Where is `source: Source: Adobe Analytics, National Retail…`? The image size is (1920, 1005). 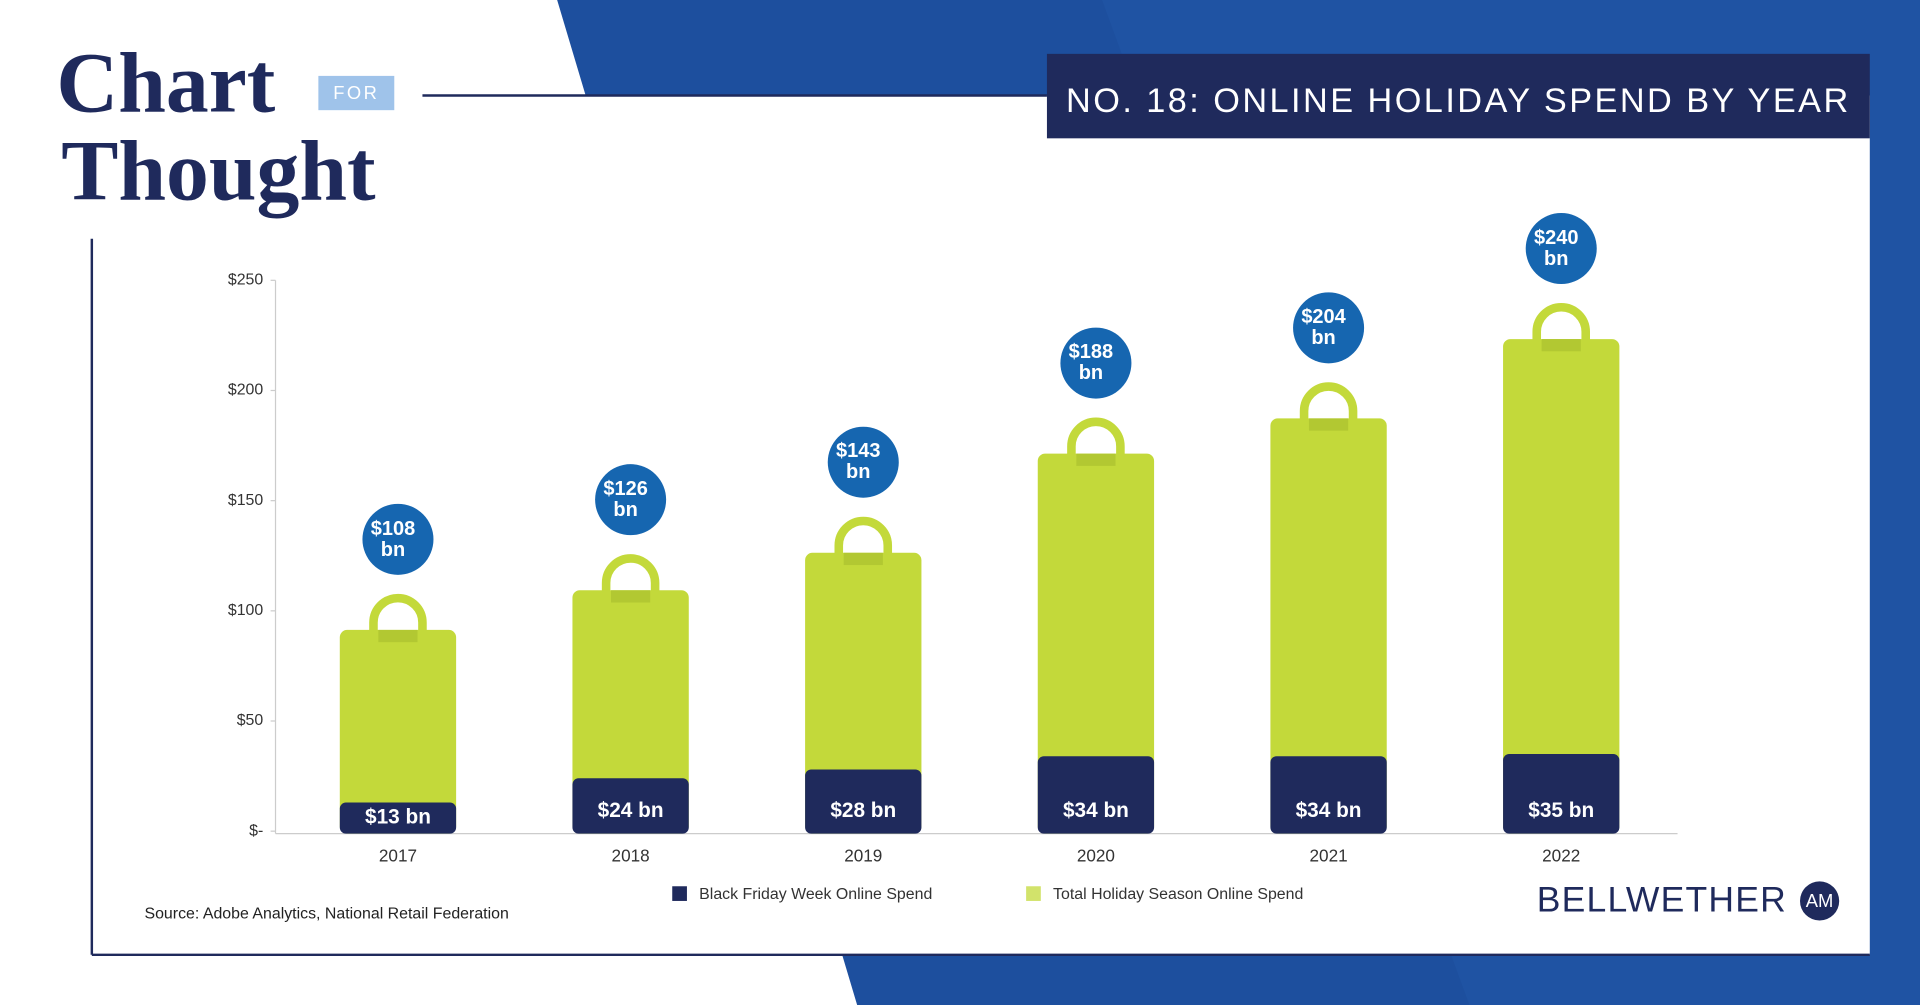
source: Source: Adobe Analytics, National Retail… is located at coordinates (326, 914).